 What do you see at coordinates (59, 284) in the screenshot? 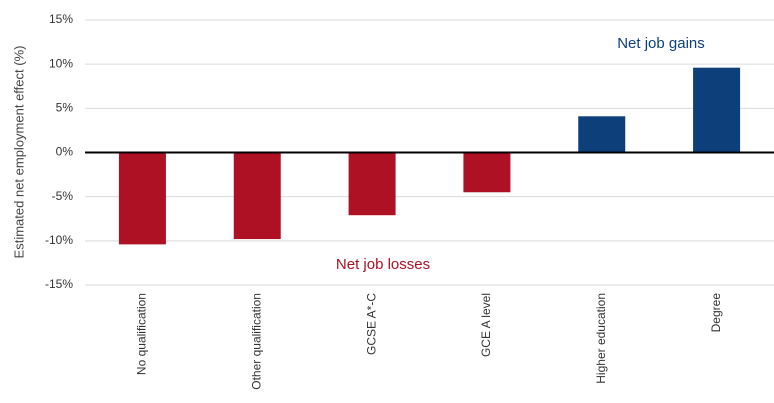
I see `y-tick-label: -15%` at bounding box center [59, 284].